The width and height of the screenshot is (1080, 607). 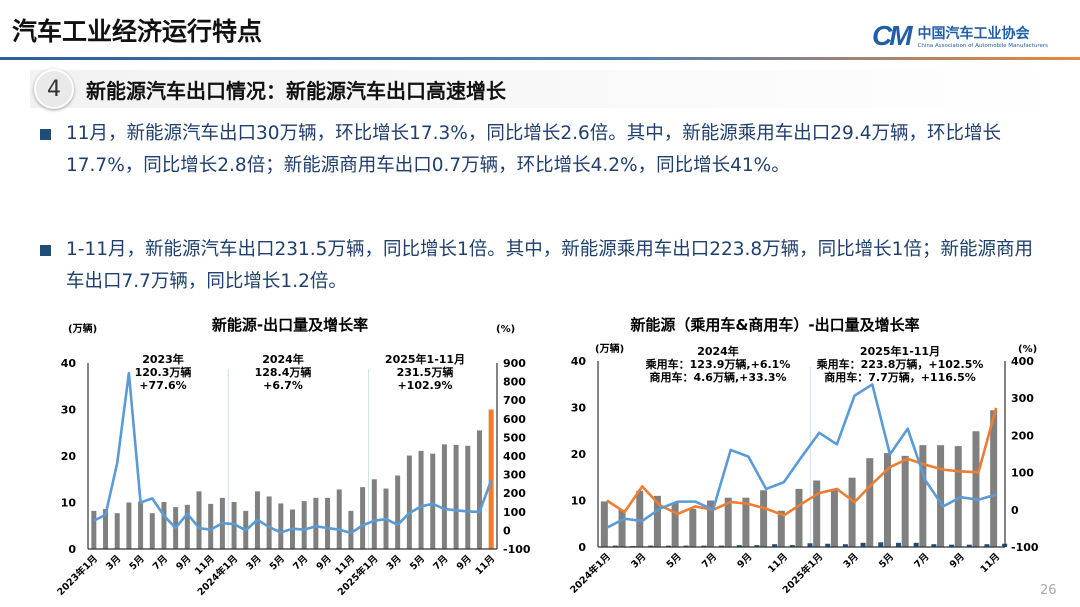 I want to click on y2-tick-label: 700, so click(x=514, y=400).